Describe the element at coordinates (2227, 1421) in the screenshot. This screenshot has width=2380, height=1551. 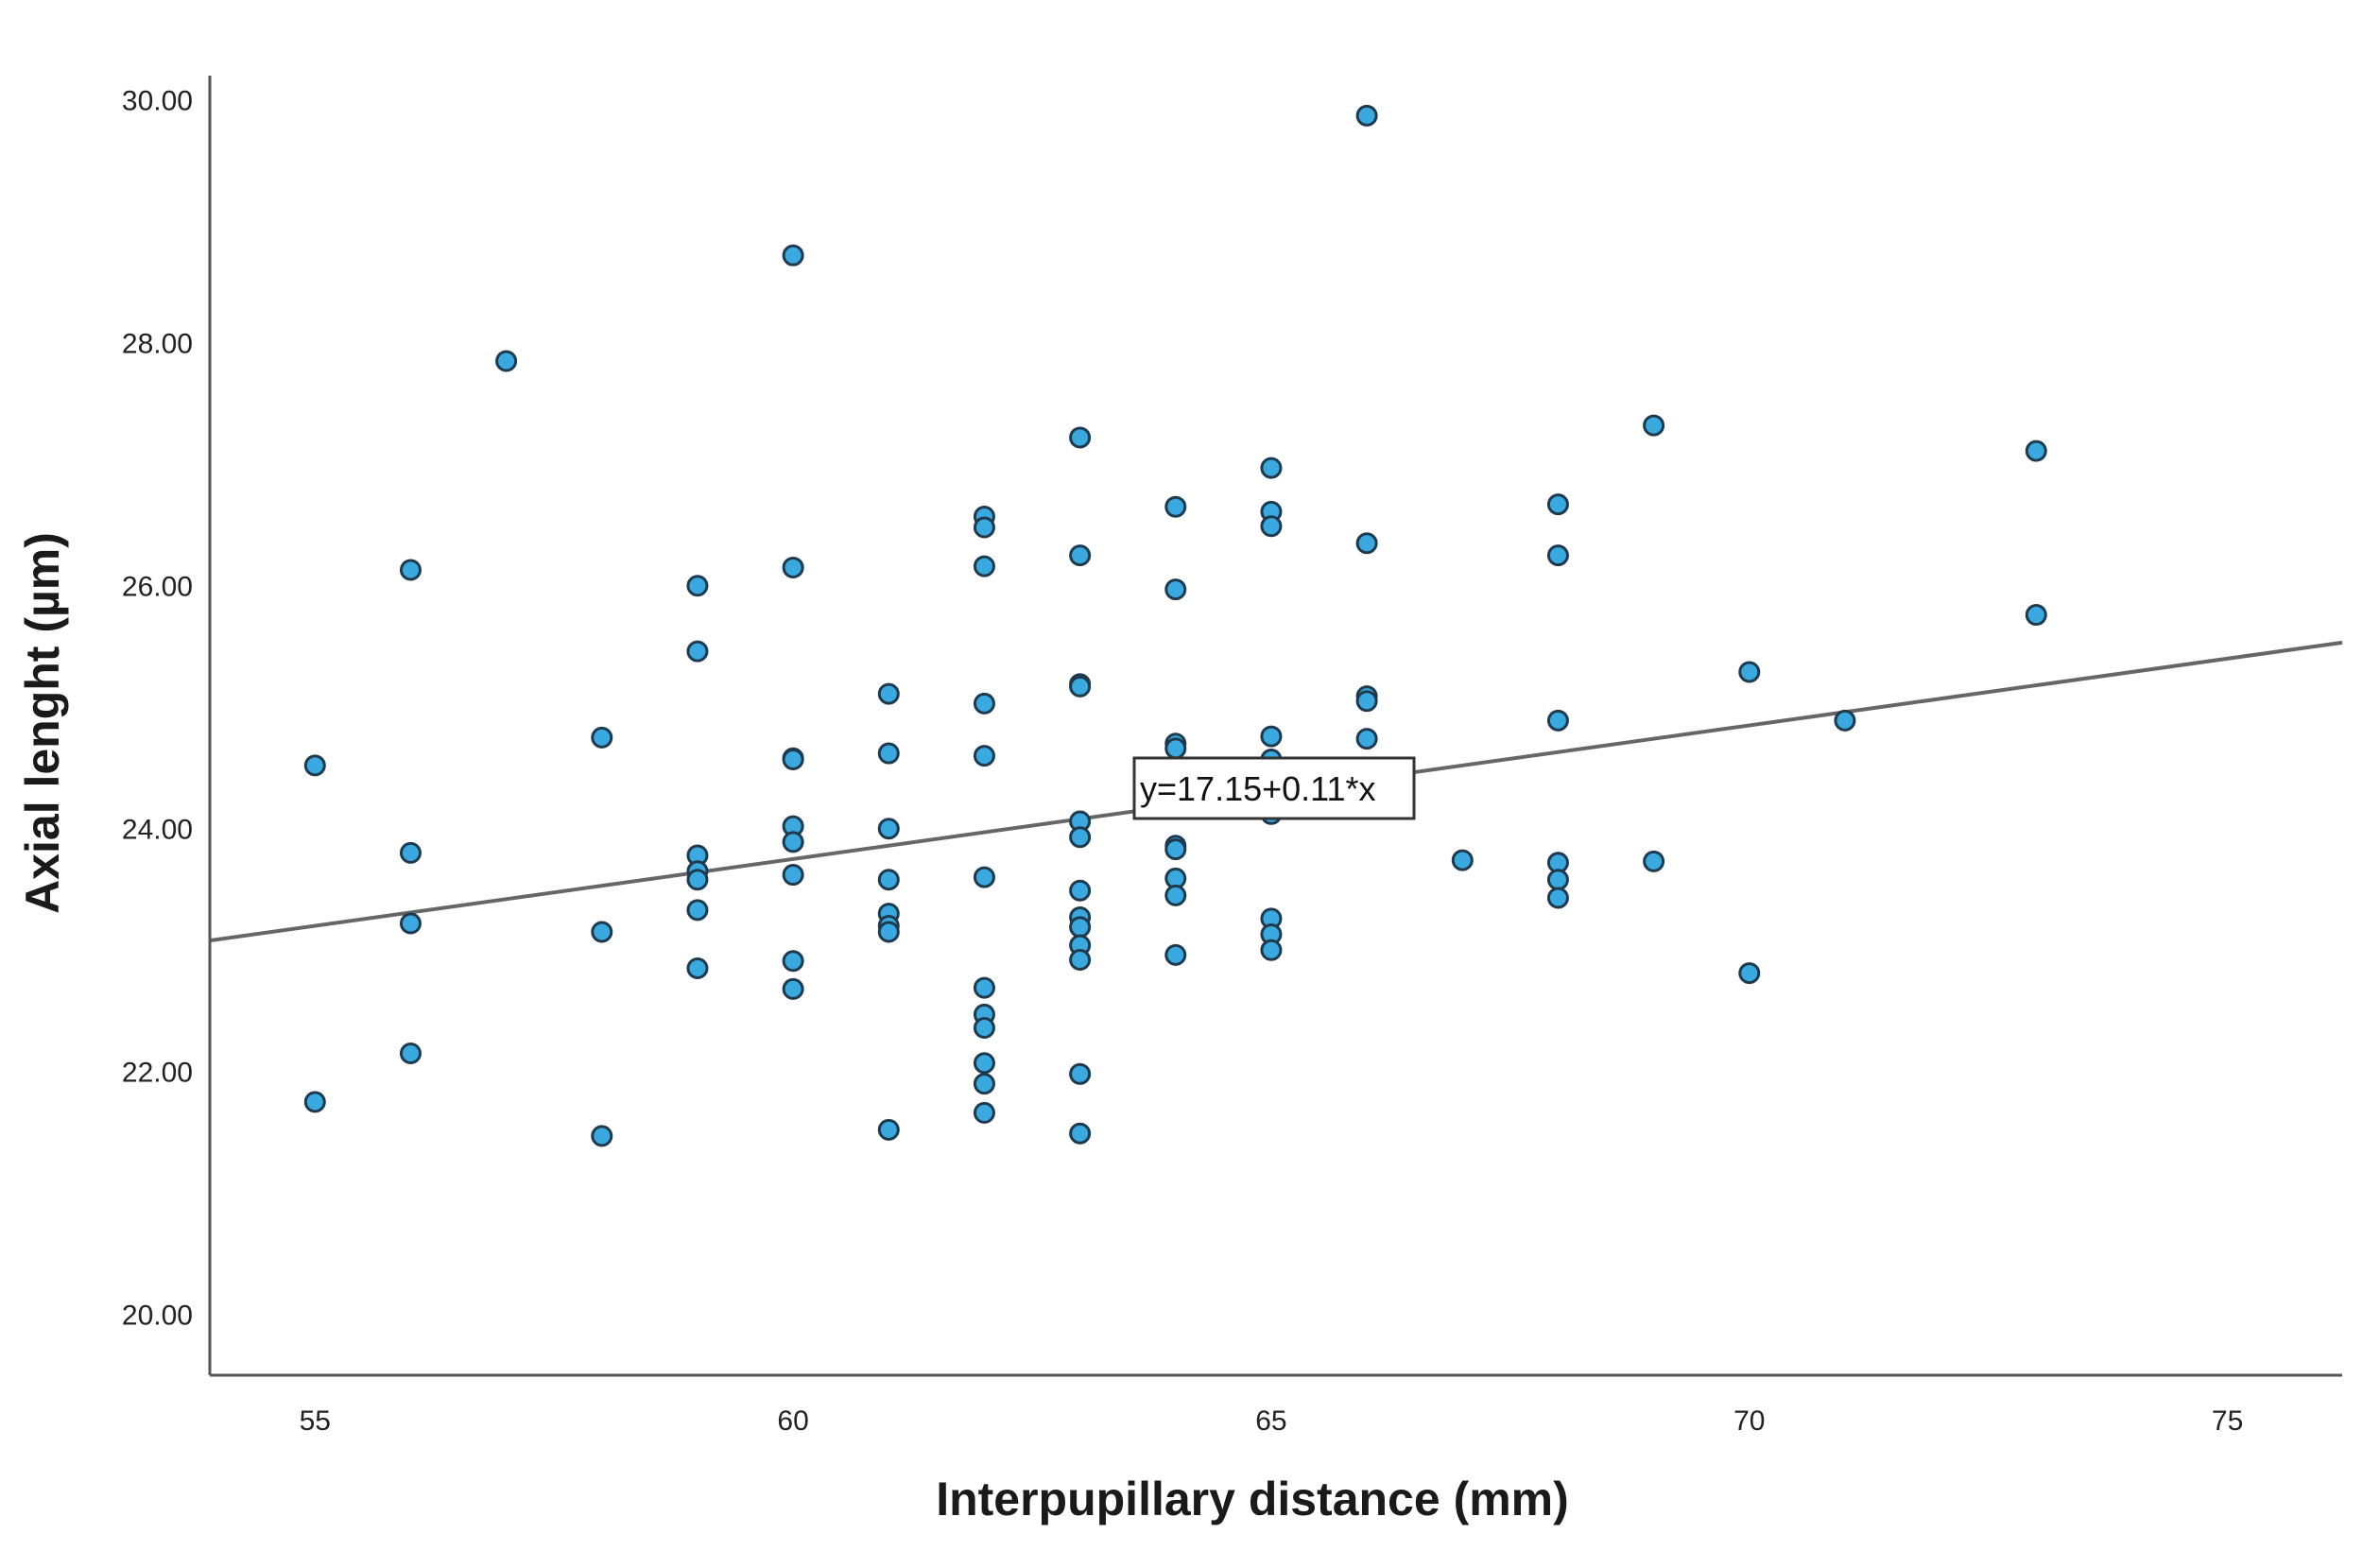
I see `x-tick-label: 75` at that location.